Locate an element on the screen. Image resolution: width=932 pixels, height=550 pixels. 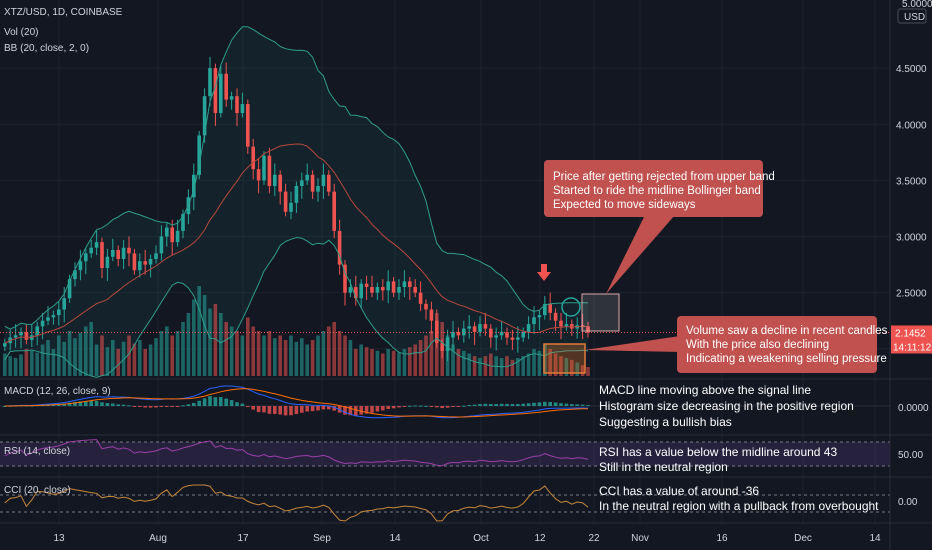
time-tick: Aug is located at coordinates (158, 538).